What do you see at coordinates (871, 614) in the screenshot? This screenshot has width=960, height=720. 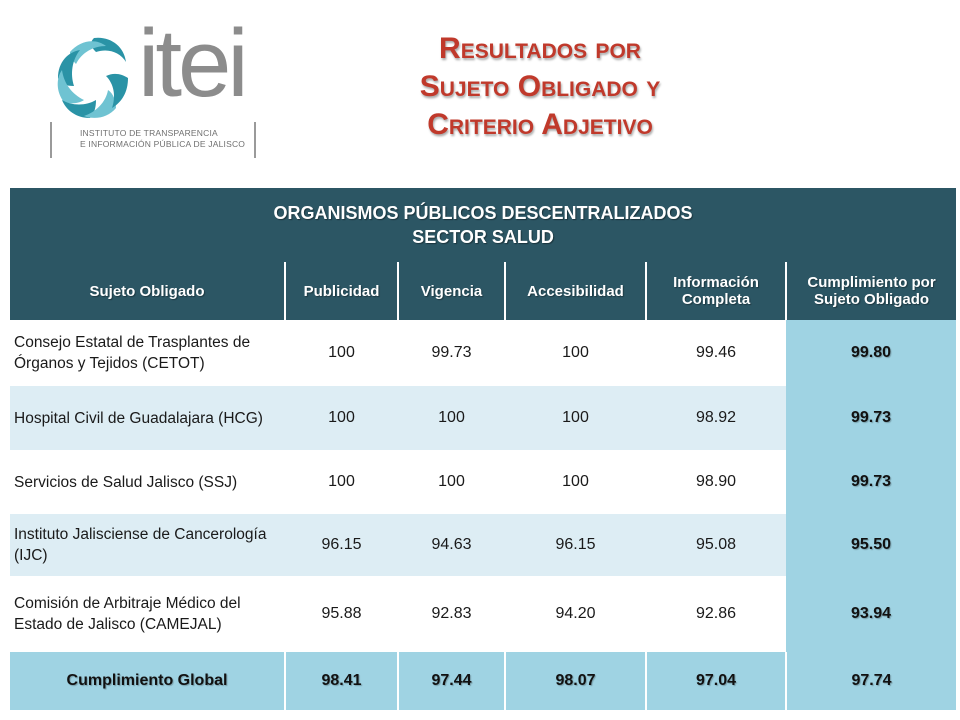 I see `row-cumplimiento: 93.94` at bounding box center [871, 614].